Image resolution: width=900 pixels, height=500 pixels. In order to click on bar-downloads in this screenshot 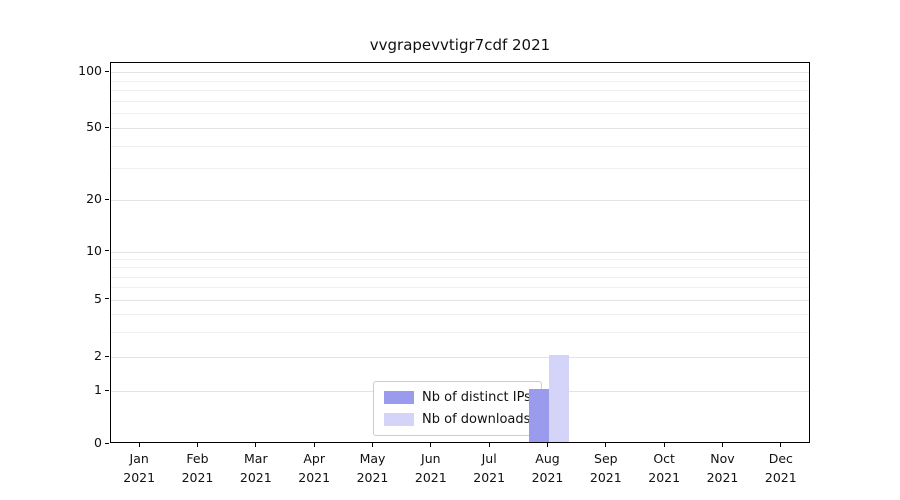, I will do `click(558, 398)`.